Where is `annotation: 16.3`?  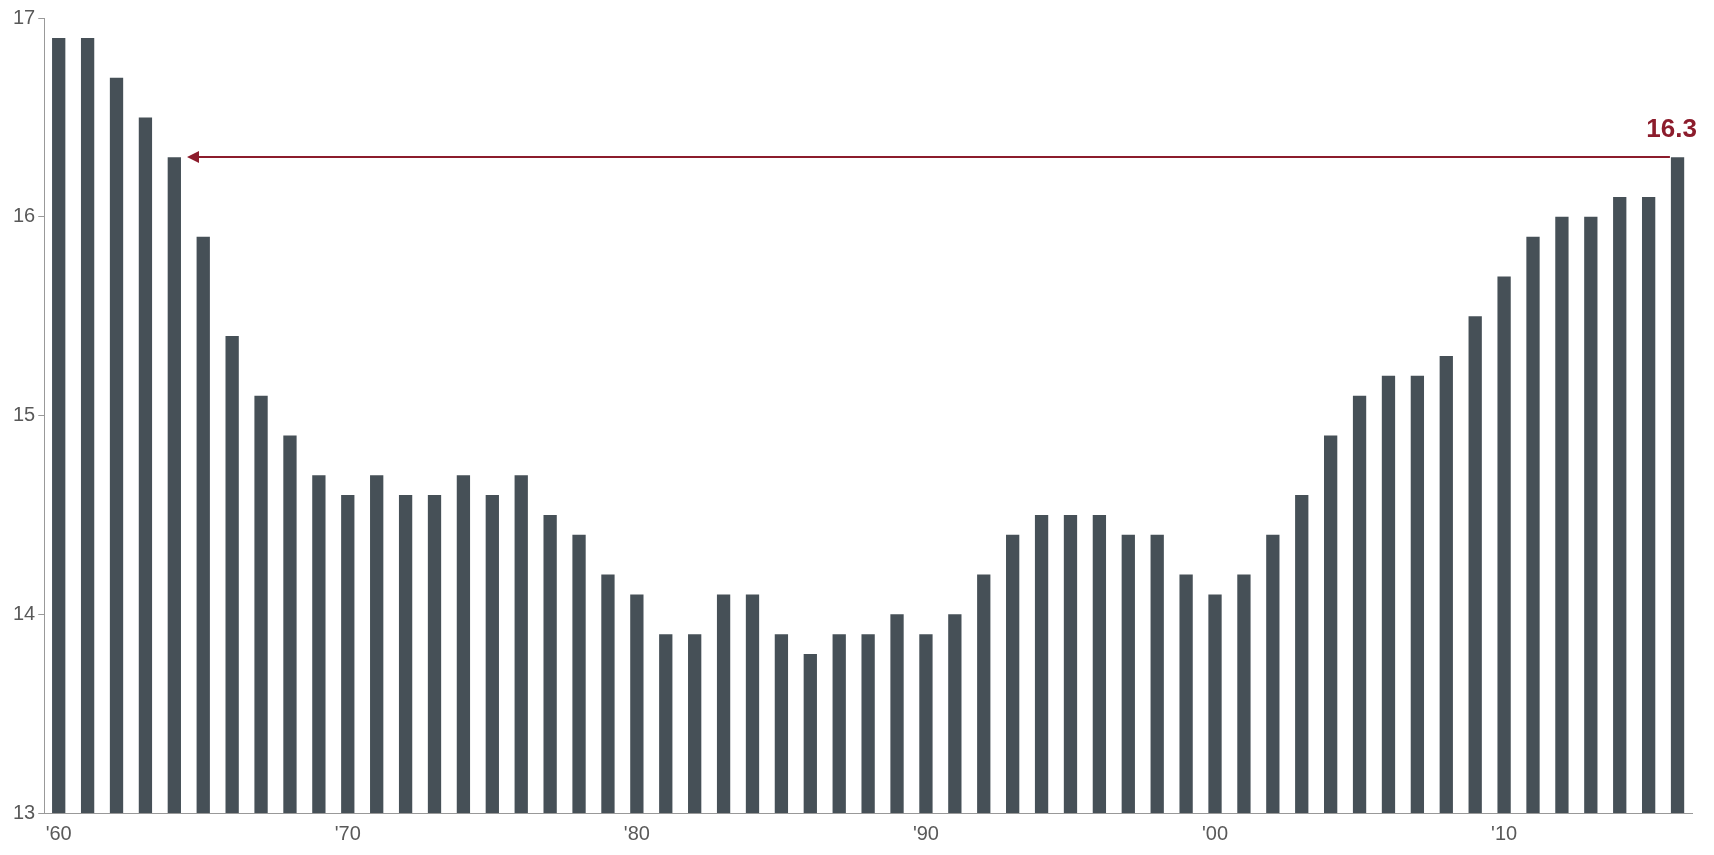 annotation: 16.3 is located at coordinates (1671, 128).